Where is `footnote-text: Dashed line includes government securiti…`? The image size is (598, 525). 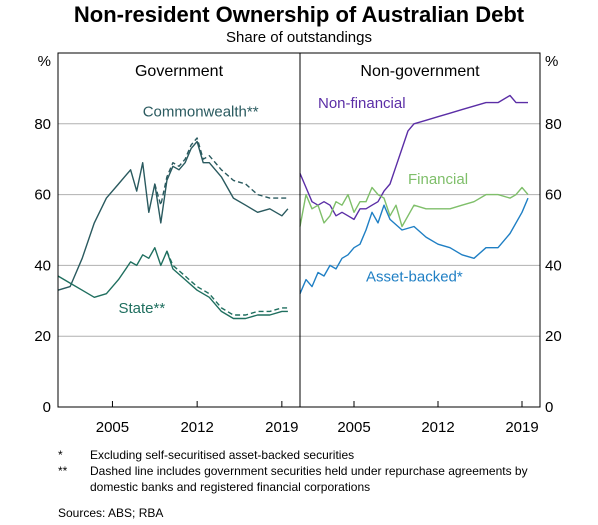 footnote-text: Dashed line includes government securiti… is located at coordinates (309, 479).